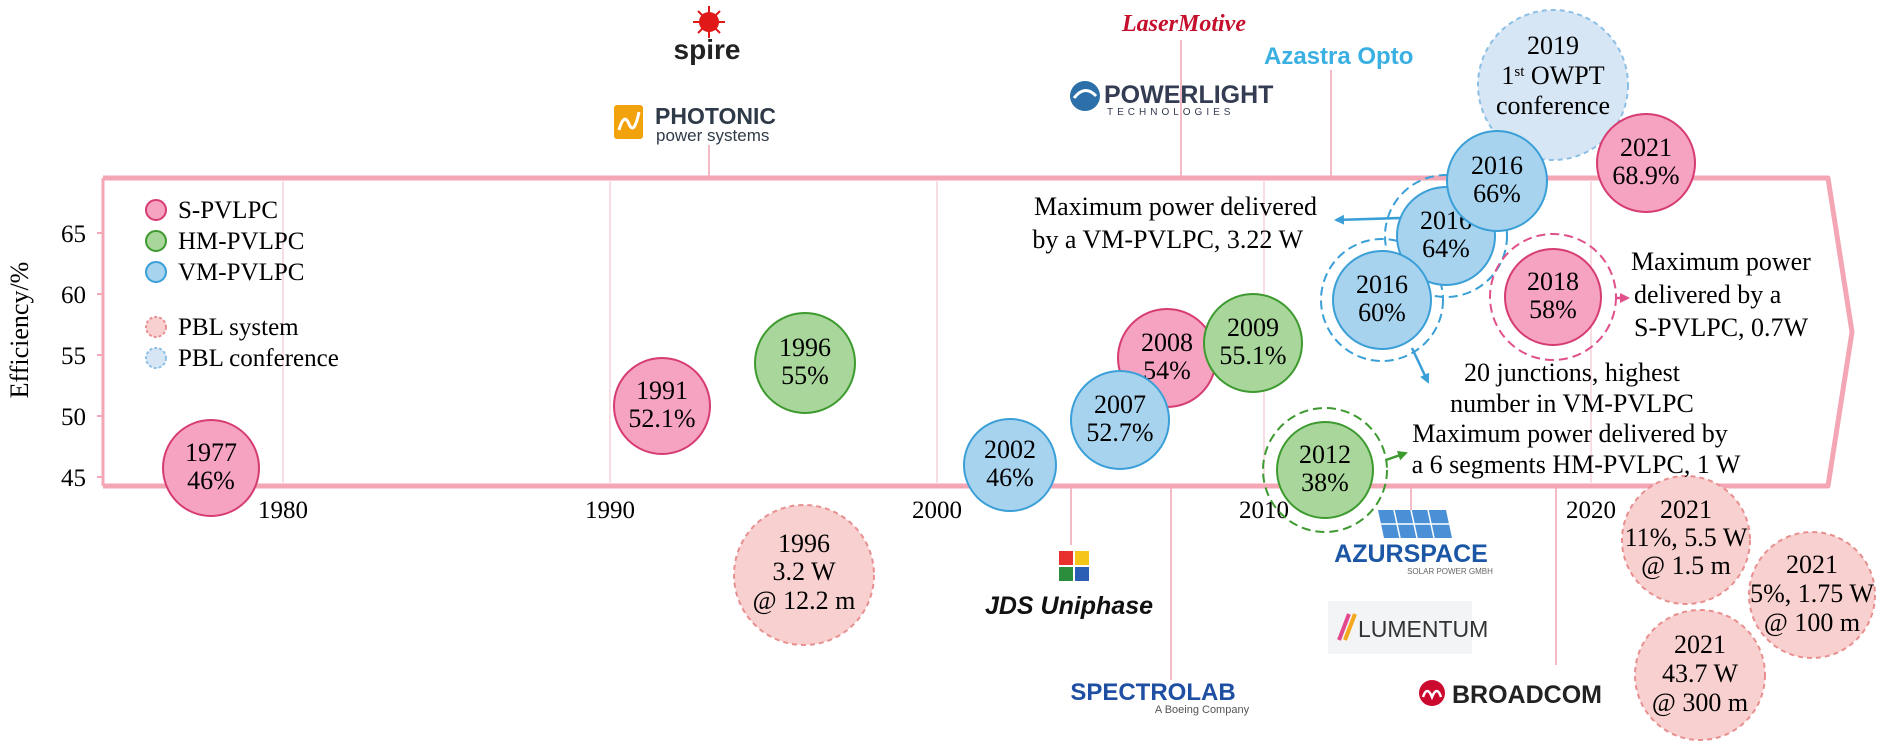 This screenshot has height=756, width=1889. I want to click on bubble-s-pvlpc-1991: 1991 52.1%, so click(662, 406).